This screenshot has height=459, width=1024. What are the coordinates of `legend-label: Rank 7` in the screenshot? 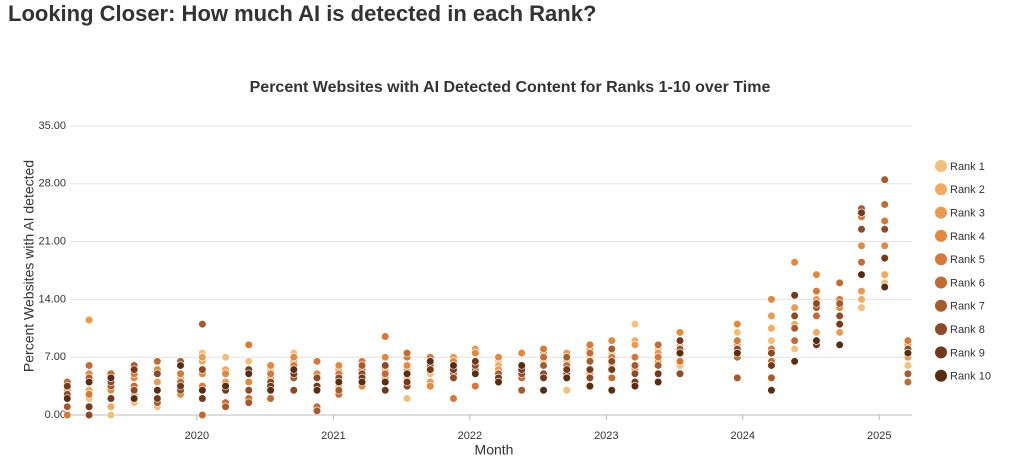 It's located at (967, 307).